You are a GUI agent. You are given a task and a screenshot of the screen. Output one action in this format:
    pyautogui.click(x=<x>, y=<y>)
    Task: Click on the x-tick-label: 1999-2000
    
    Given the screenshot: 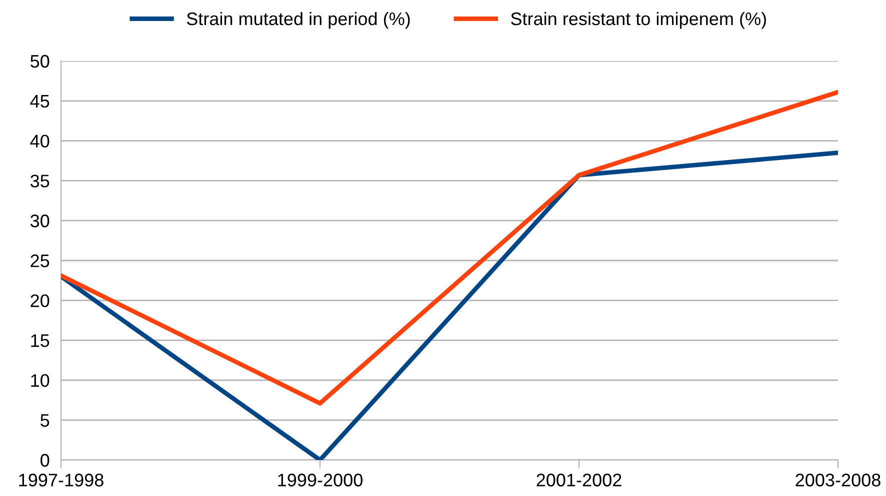 What is the action you would take?
    pyautogui.click(x=320, y=480)
    